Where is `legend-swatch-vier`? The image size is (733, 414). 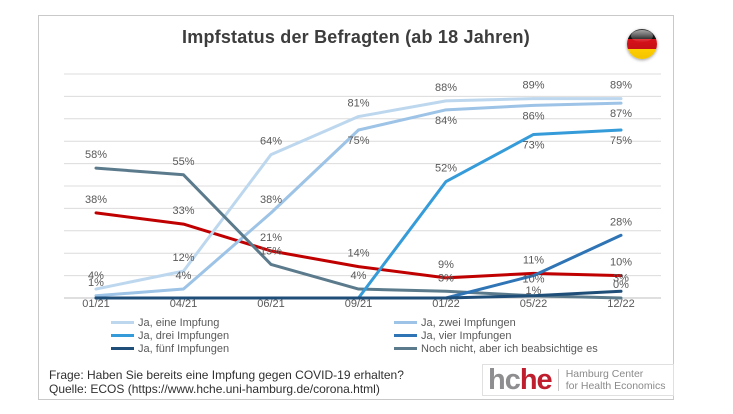 legend-swatch-vier is located at coordinates (405, 335).